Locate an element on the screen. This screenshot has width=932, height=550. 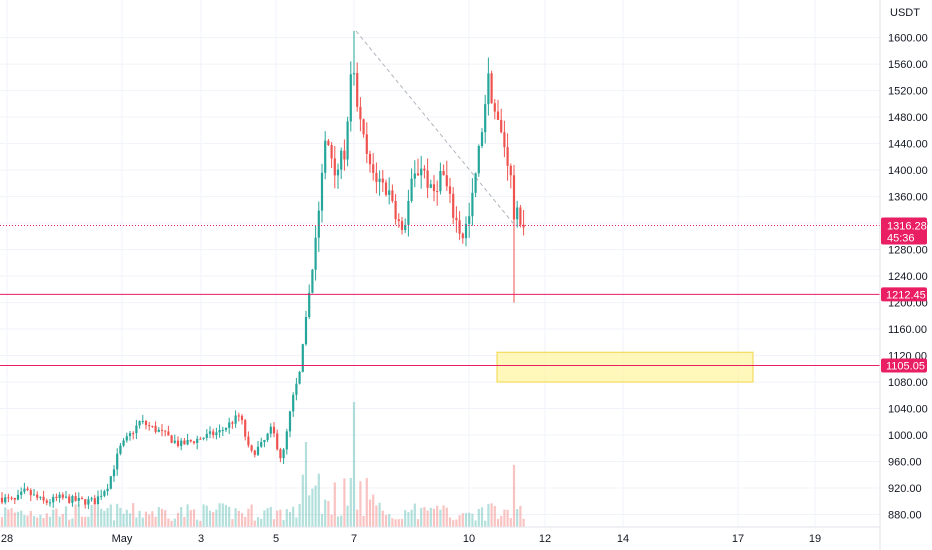
currency-label: USDT is located at coordinates (905, 13).